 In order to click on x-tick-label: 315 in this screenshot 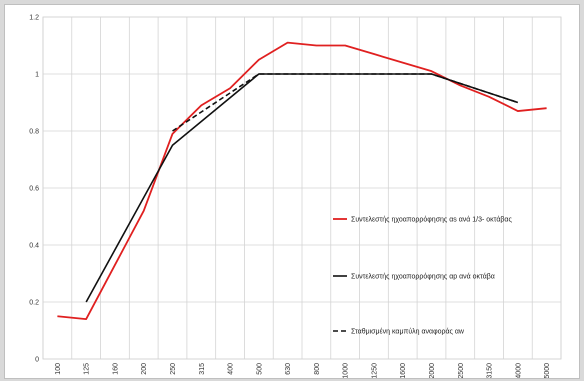, I will do `click(202, 369)`.